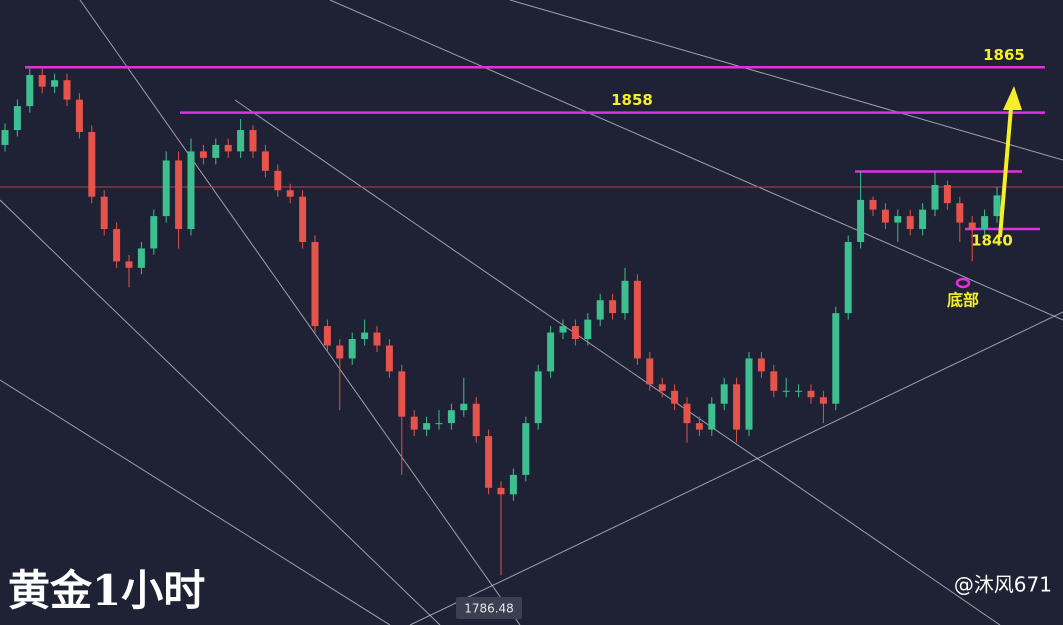  I want to click on low-price-box, so click(489, 608).